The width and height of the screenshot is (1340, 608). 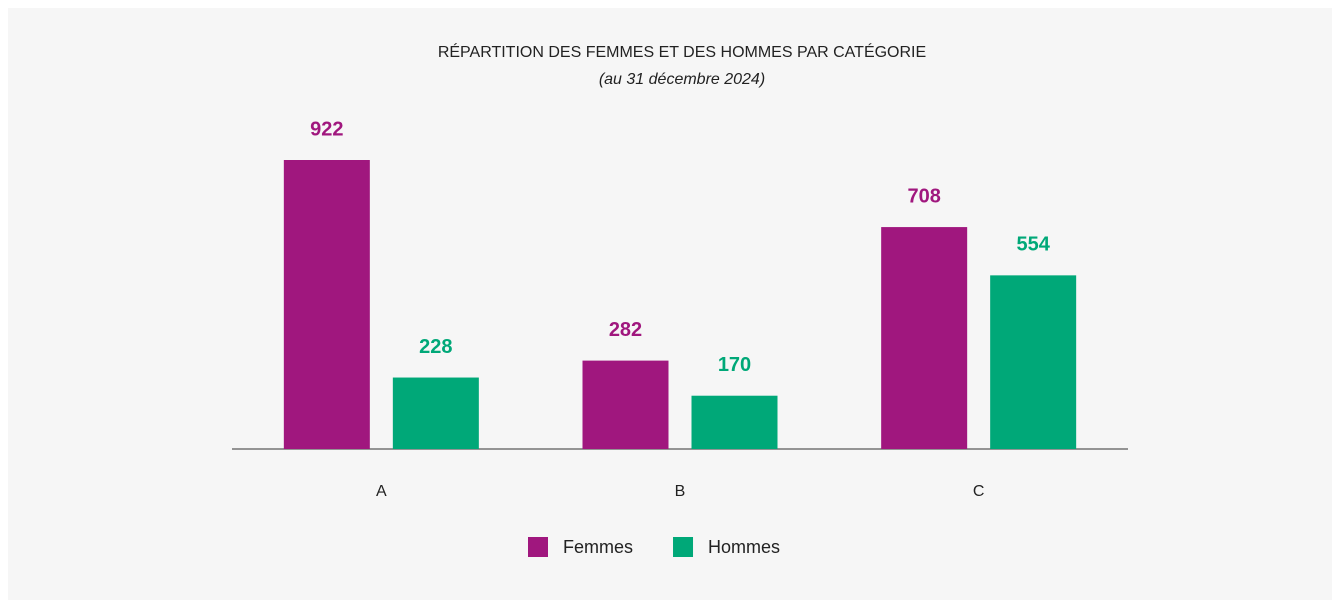 I want to click on data-label: 170, so click(x=734, y=365).